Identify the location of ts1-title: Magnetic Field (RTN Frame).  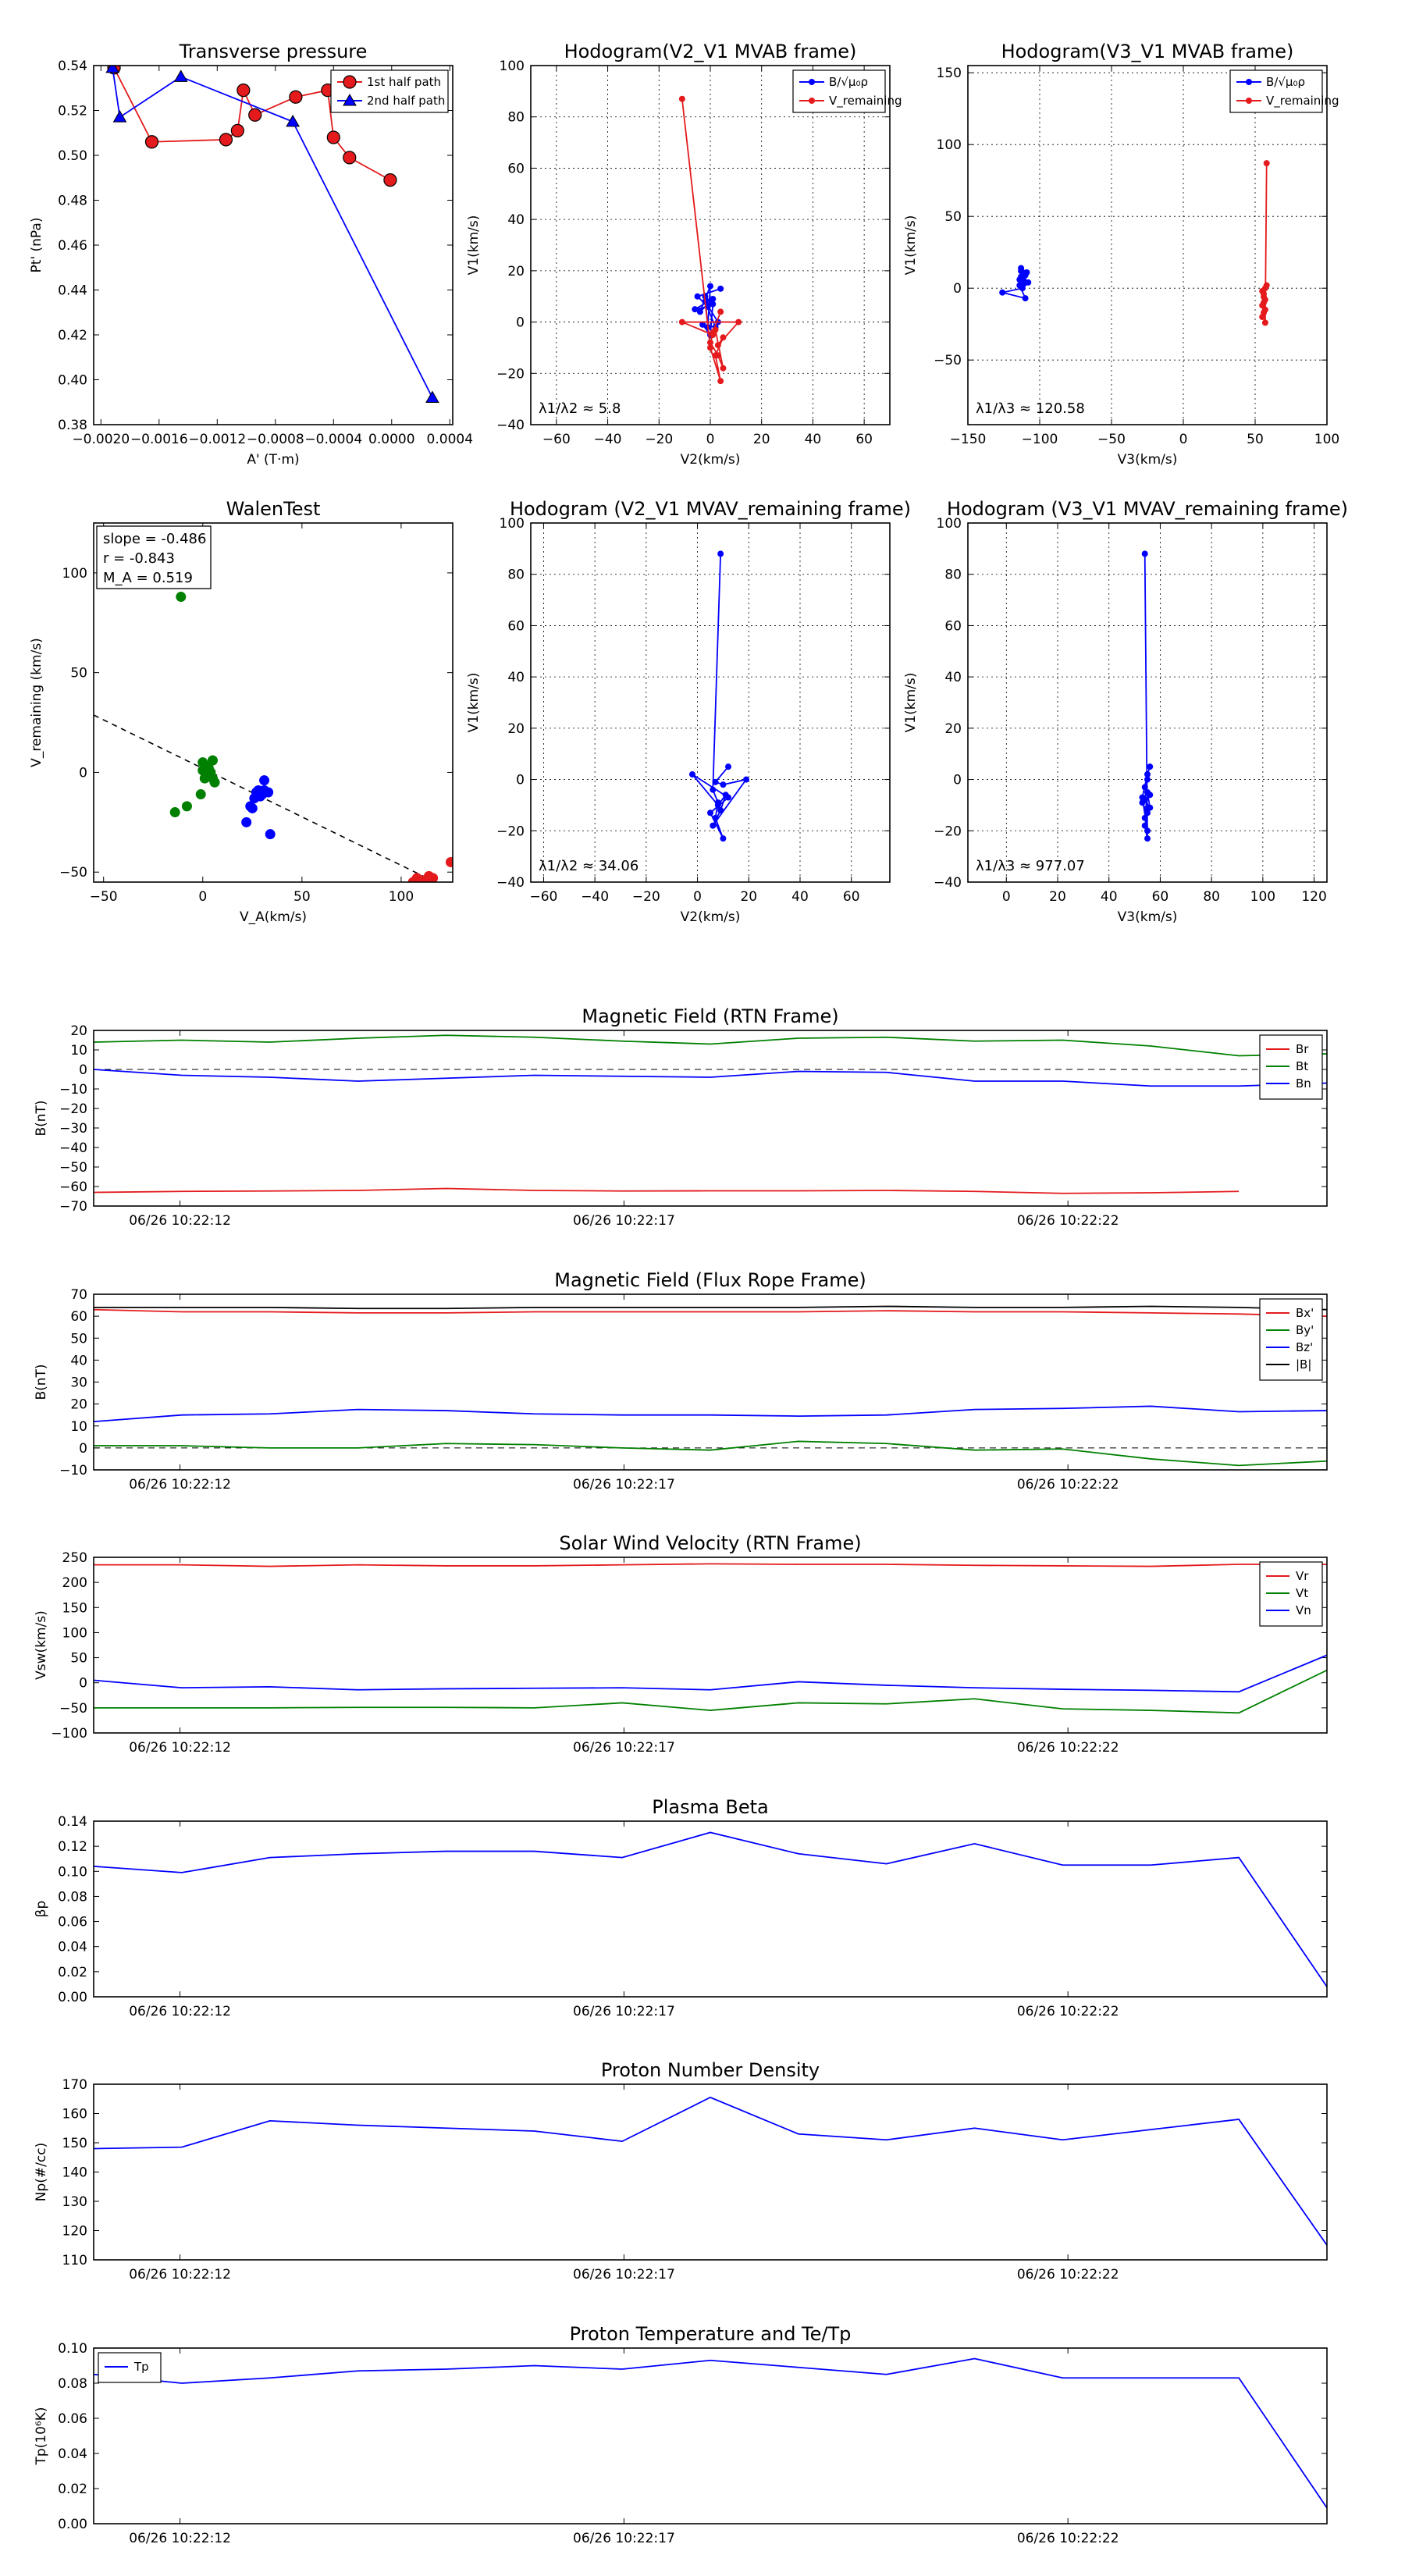
(710, 1016).